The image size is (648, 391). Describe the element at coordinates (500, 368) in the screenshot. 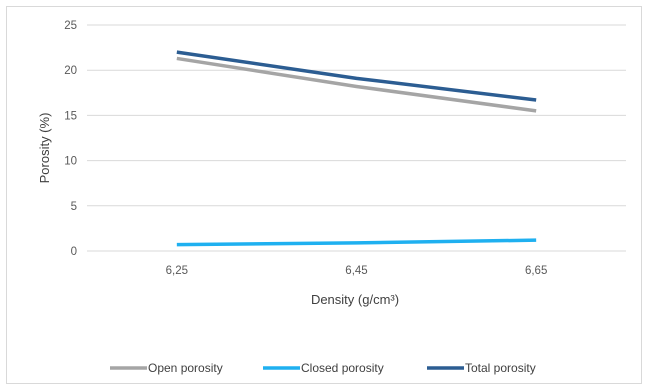

I see `legend-label: Total porosity` at that location.